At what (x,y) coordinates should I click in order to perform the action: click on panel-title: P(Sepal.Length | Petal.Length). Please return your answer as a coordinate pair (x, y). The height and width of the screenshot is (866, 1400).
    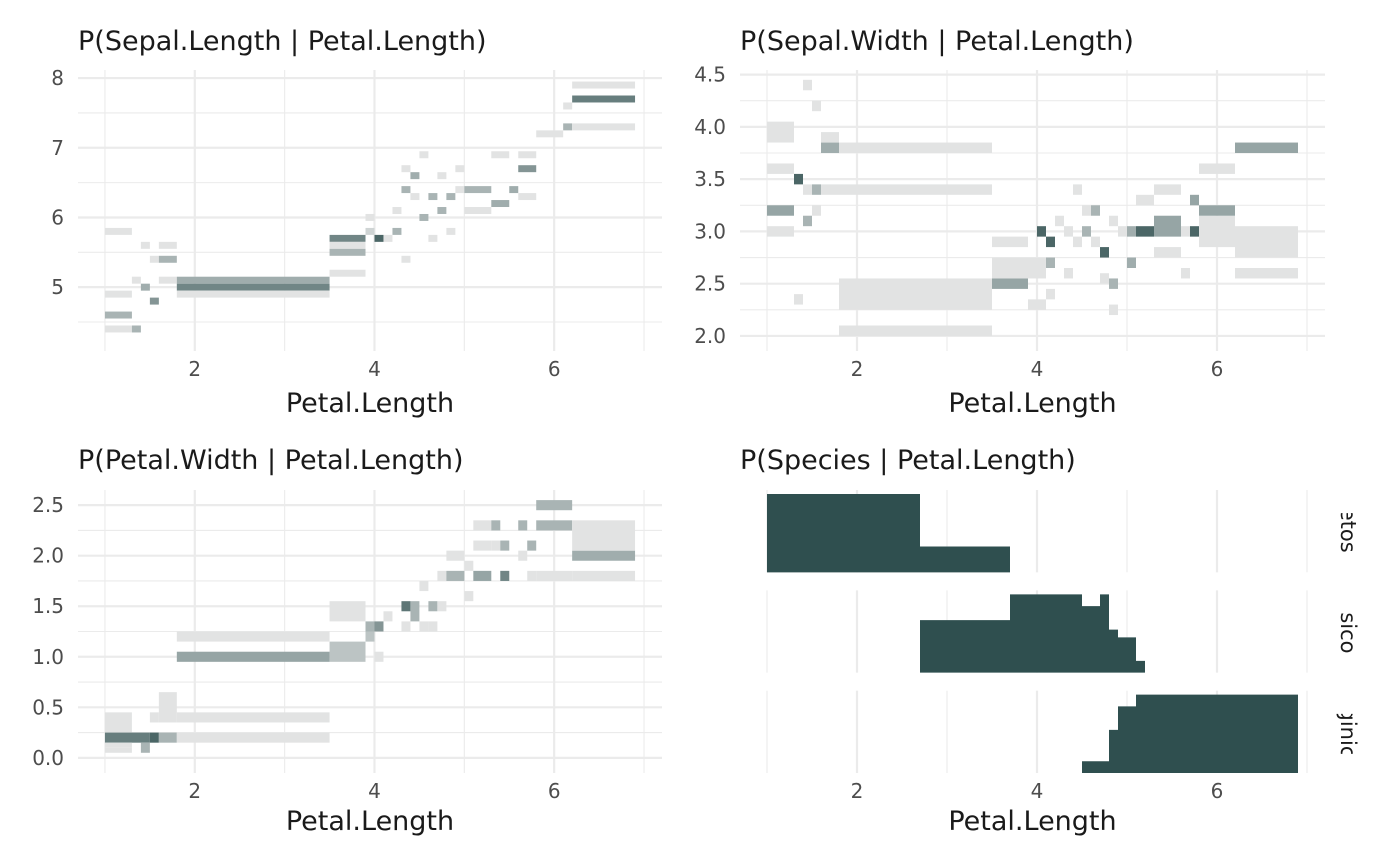
    Looking at the image, I should click on (282, 41).